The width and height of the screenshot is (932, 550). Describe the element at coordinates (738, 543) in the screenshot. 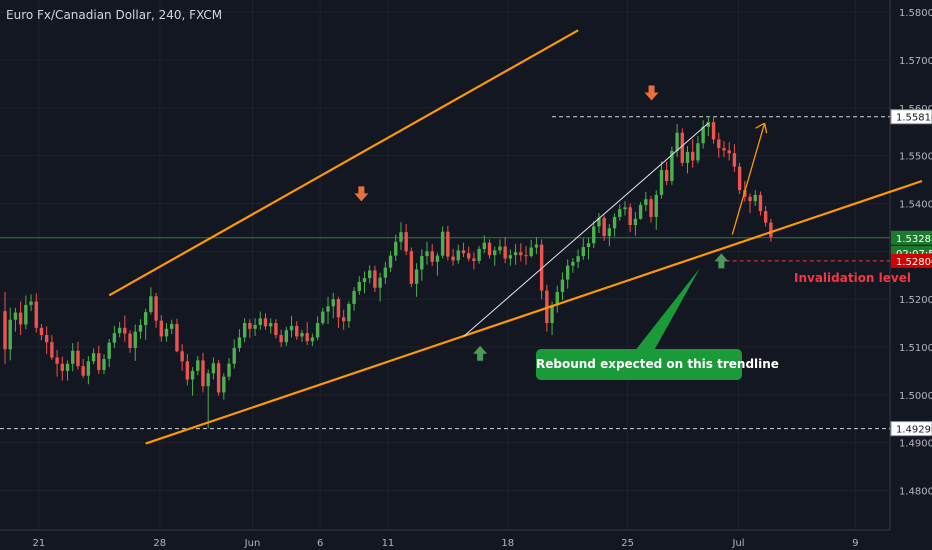

I see `x-tick-label: Jul` at that location.